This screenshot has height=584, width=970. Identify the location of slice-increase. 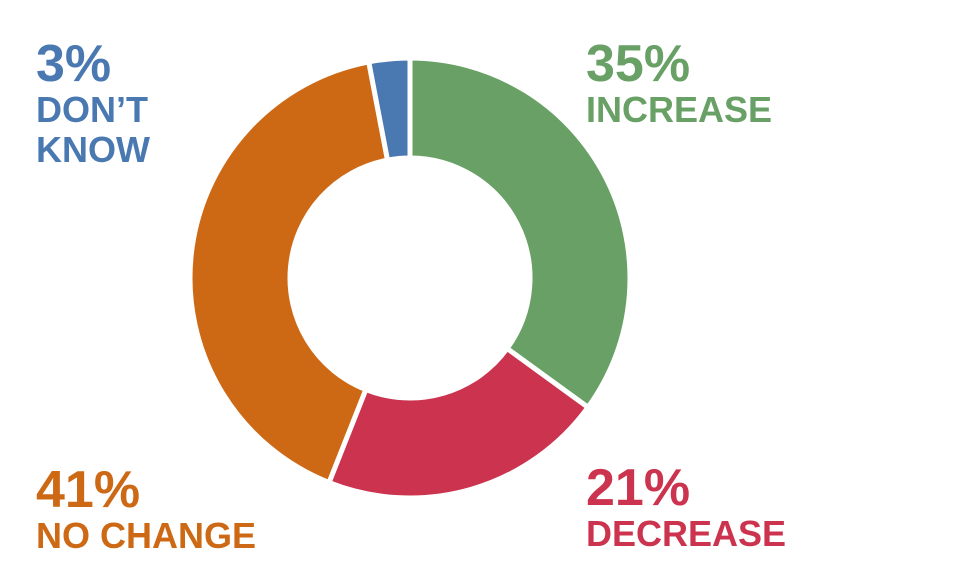
(520, 233).